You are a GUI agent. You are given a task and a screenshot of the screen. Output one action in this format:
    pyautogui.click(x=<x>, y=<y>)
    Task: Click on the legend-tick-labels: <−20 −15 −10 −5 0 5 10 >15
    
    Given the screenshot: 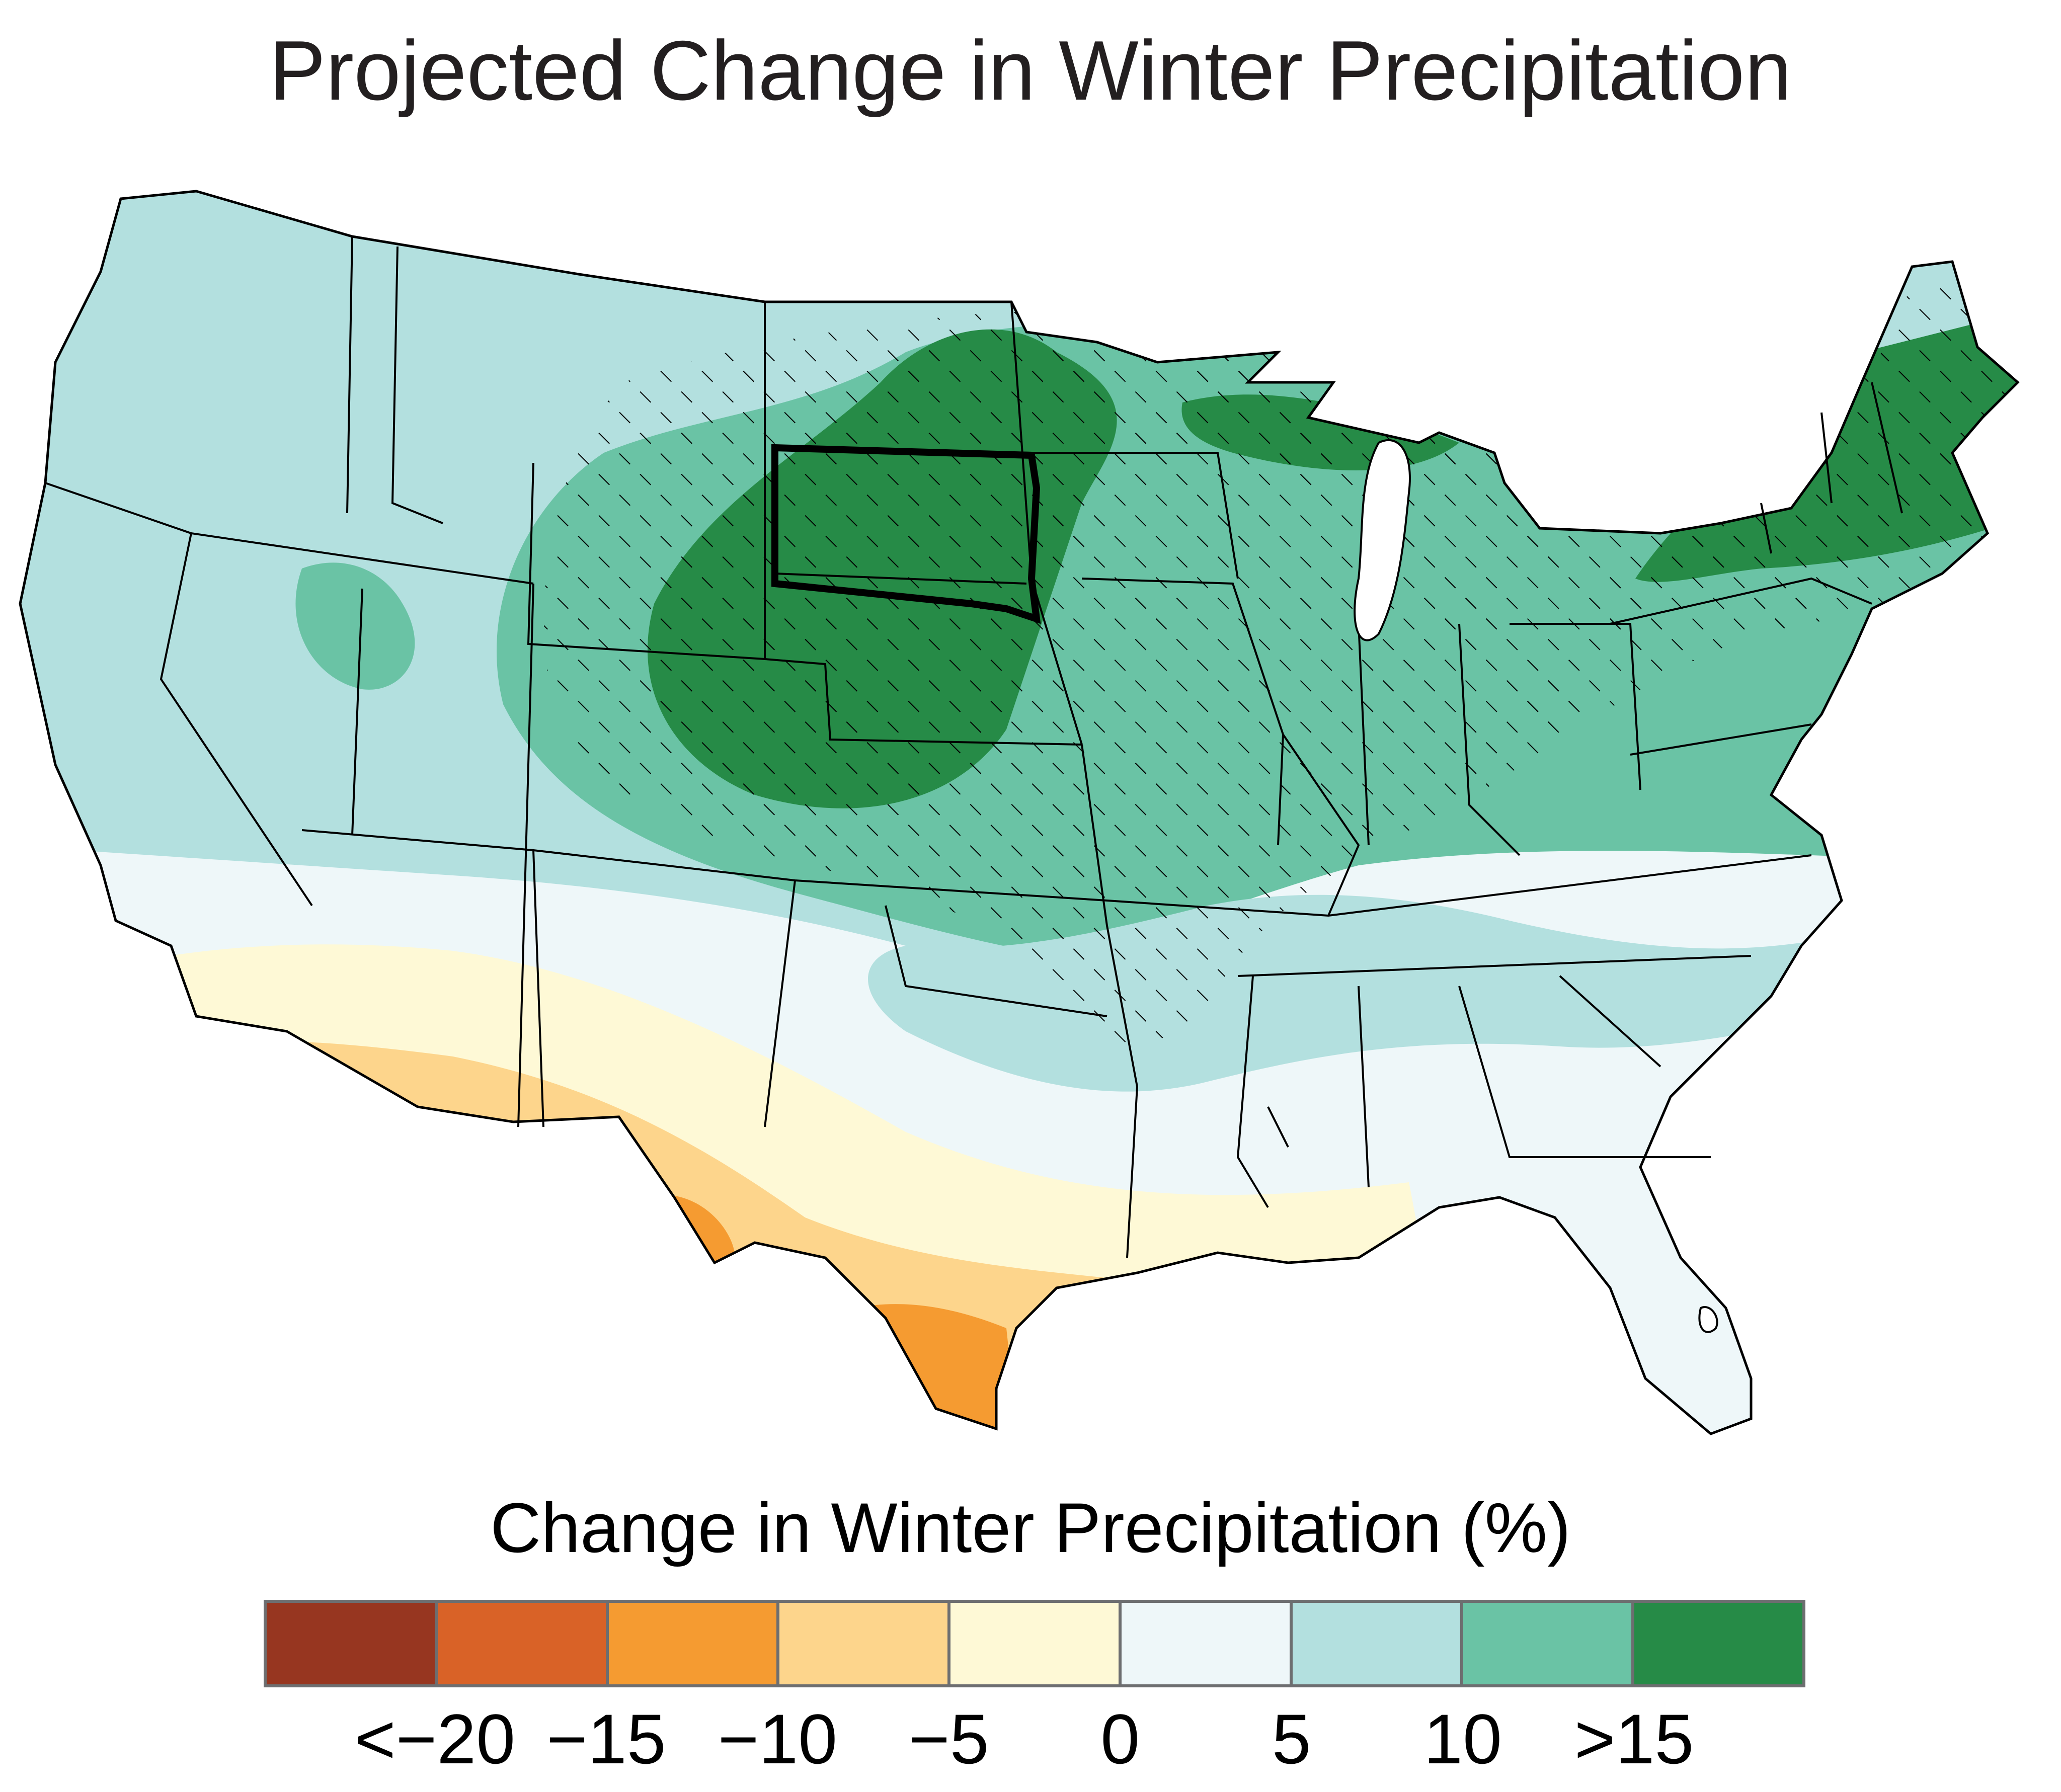 What is the action you would take?
    pyautogui.click(x=1030, y=1740)
    